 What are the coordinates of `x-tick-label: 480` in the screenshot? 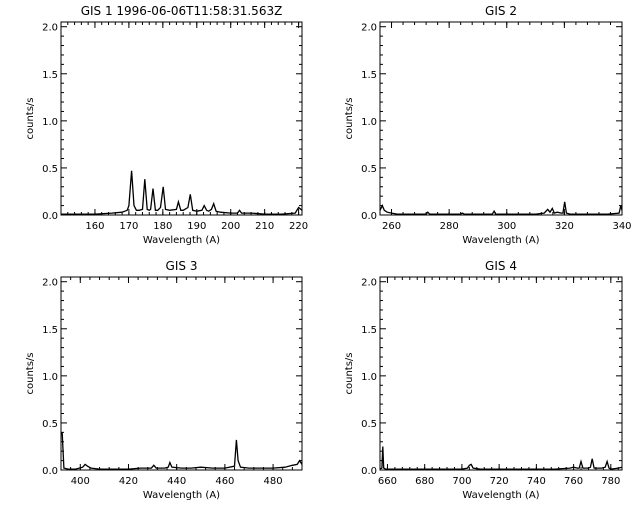 It's located at (273, 481).